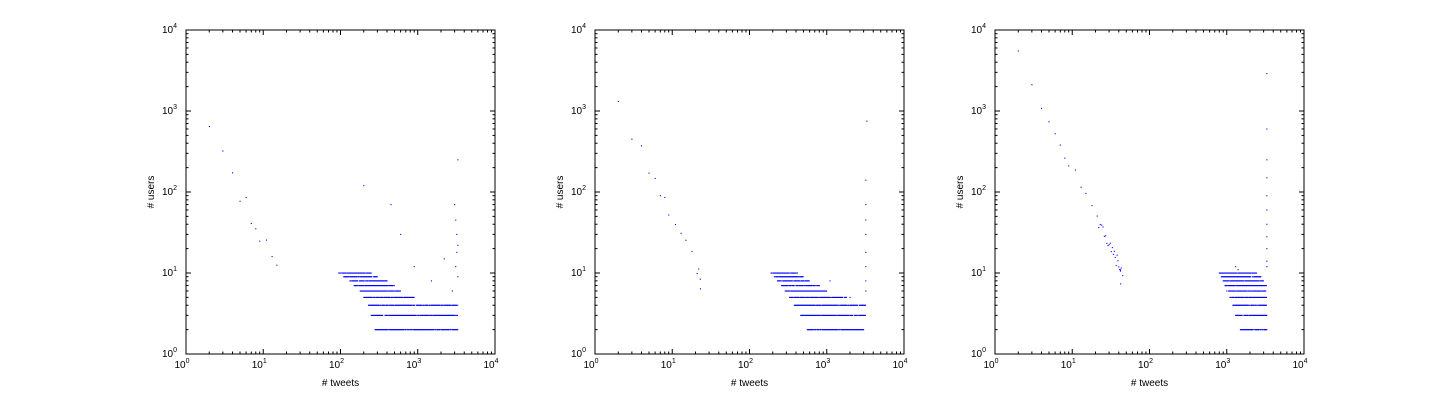  Describe the element at coordinates (978, 353) in the screenshot. I see `y-tick-label: 100` at that location.